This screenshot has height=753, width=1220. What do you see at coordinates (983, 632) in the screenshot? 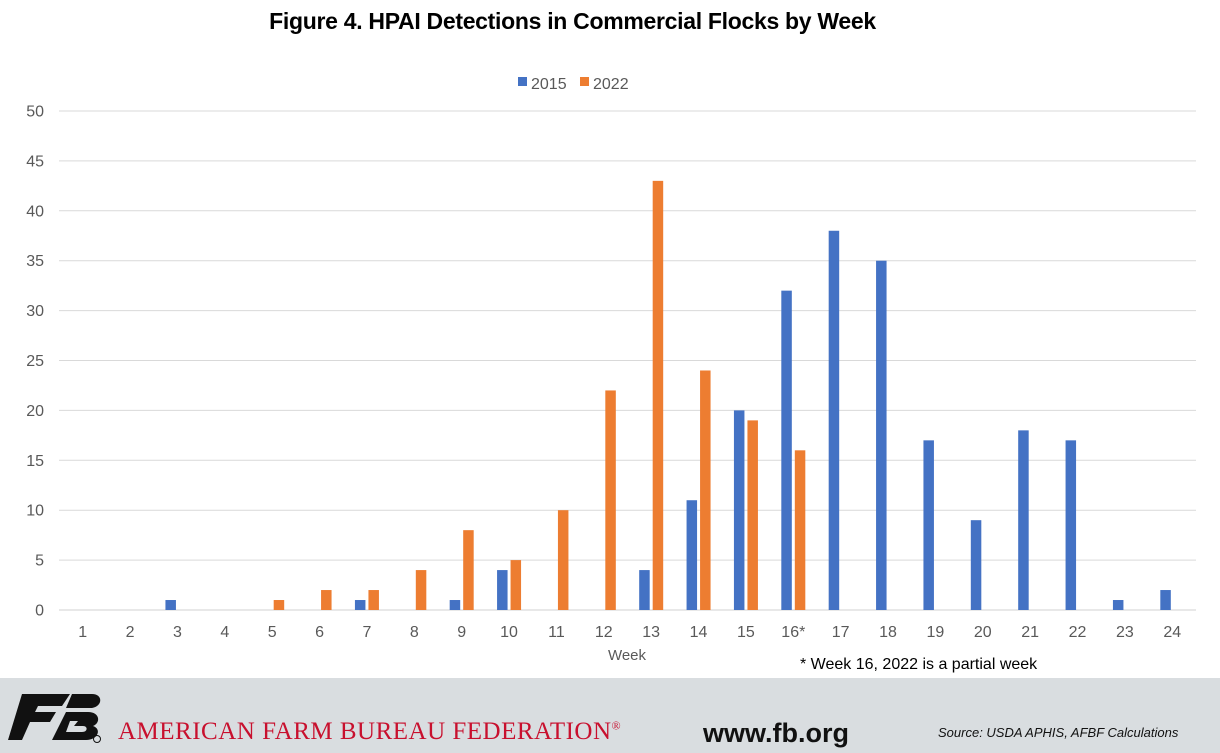
I see `x-tick-label: 20` at bounding box center [983, 632].